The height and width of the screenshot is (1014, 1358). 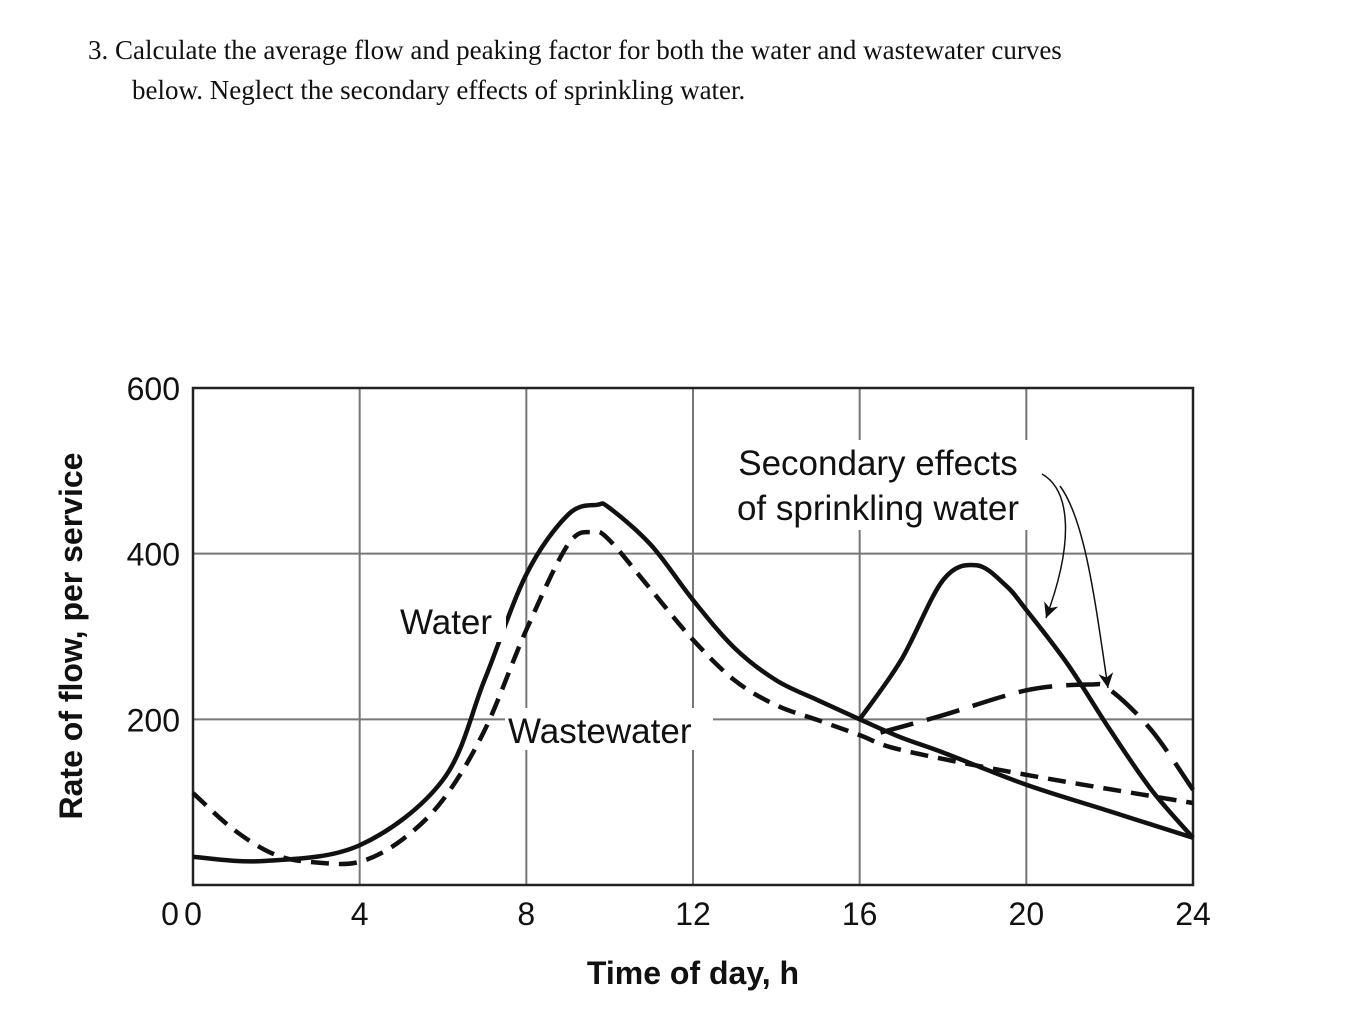 I want to click on x-tick-label: 24, so click(x=1193, y=914).